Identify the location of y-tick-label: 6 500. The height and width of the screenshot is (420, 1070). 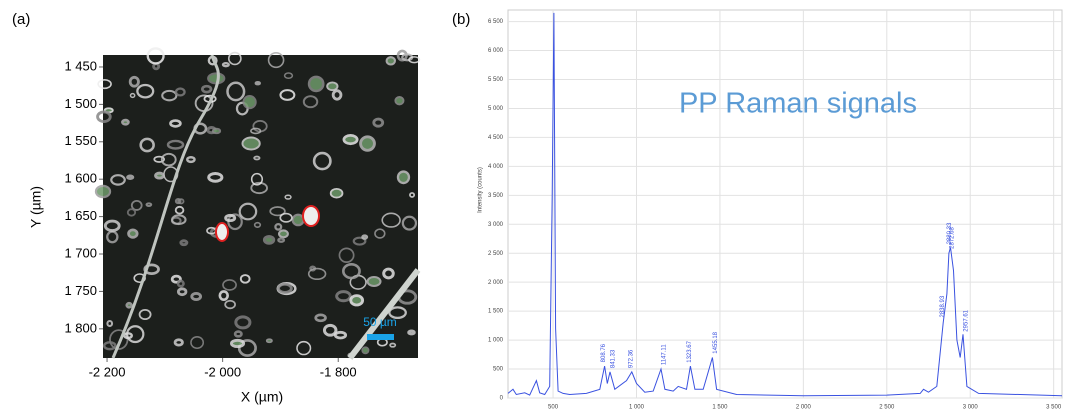
(496, 22).